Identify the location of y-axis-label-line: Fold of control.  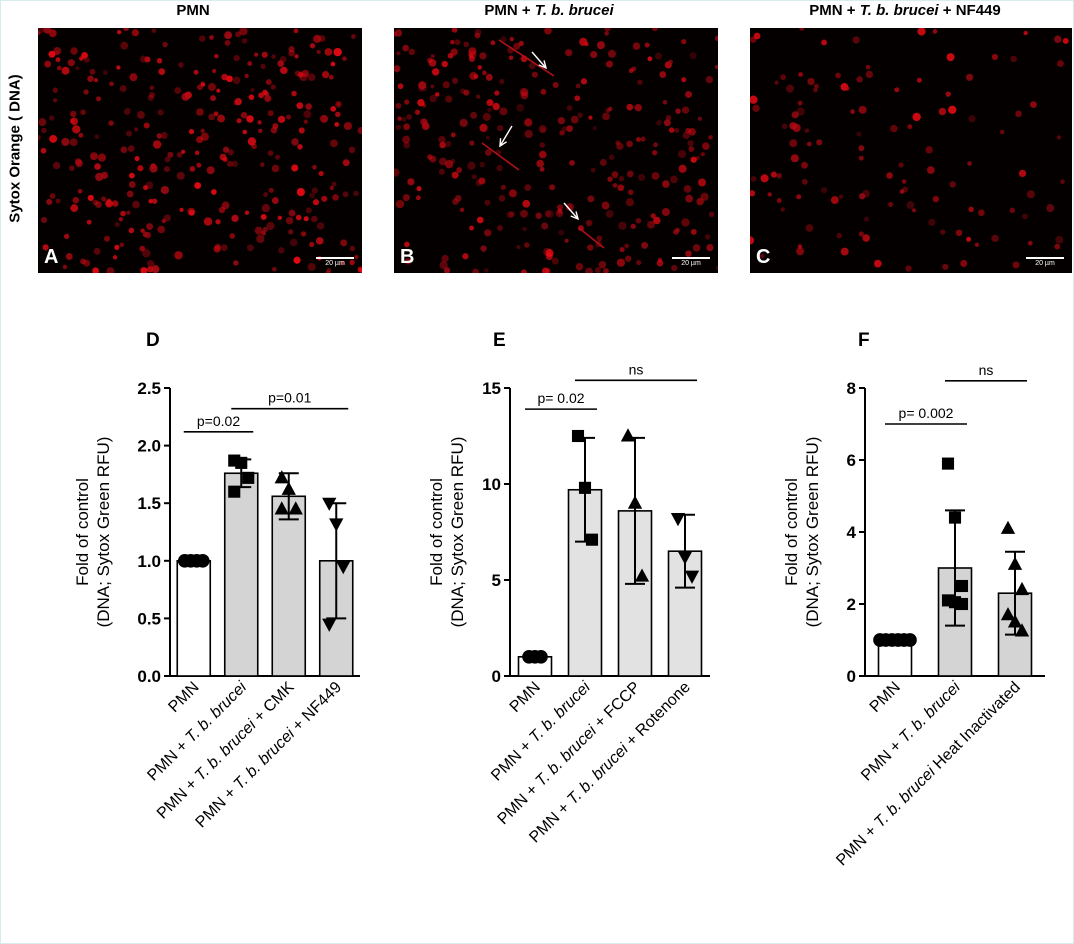
(791, 532).